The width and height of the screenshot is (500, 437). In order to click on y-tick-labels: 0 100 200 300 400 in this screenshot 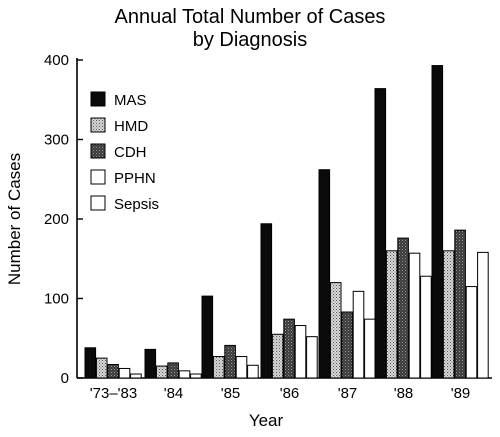, I will do `click(56, 219)`.